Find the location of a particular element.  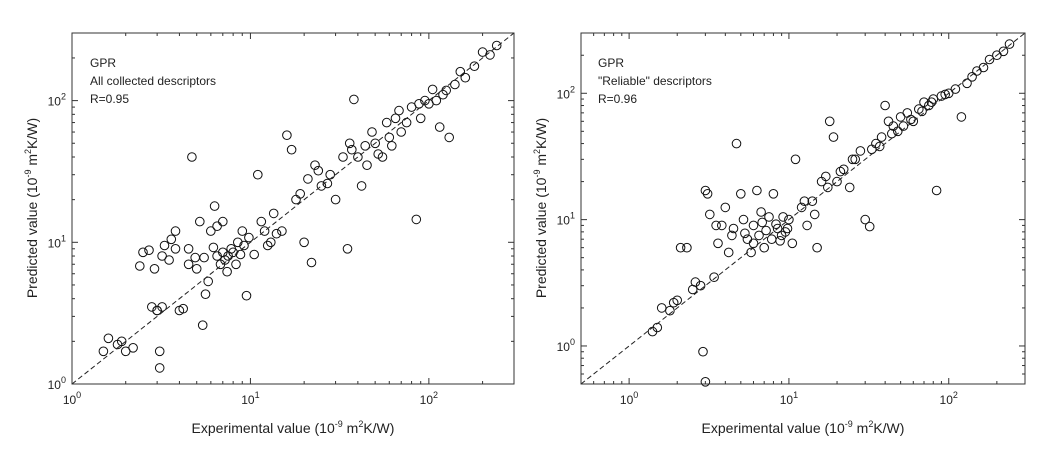

left-y-tick-label: 10⁰ is located at coordinates (57, 383).